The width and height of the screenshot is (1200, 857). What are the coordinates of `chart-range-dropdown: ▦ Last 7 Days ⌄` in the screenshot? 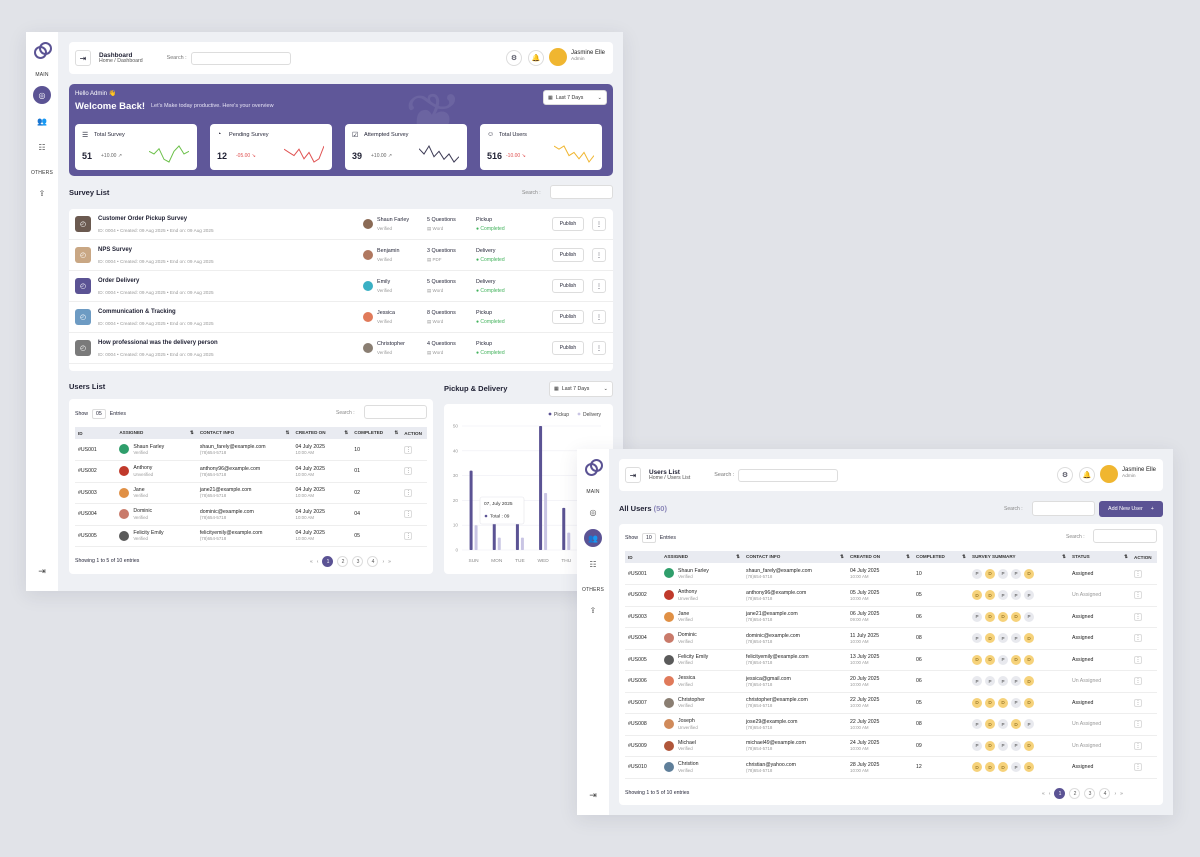 It's located at (581, 389).